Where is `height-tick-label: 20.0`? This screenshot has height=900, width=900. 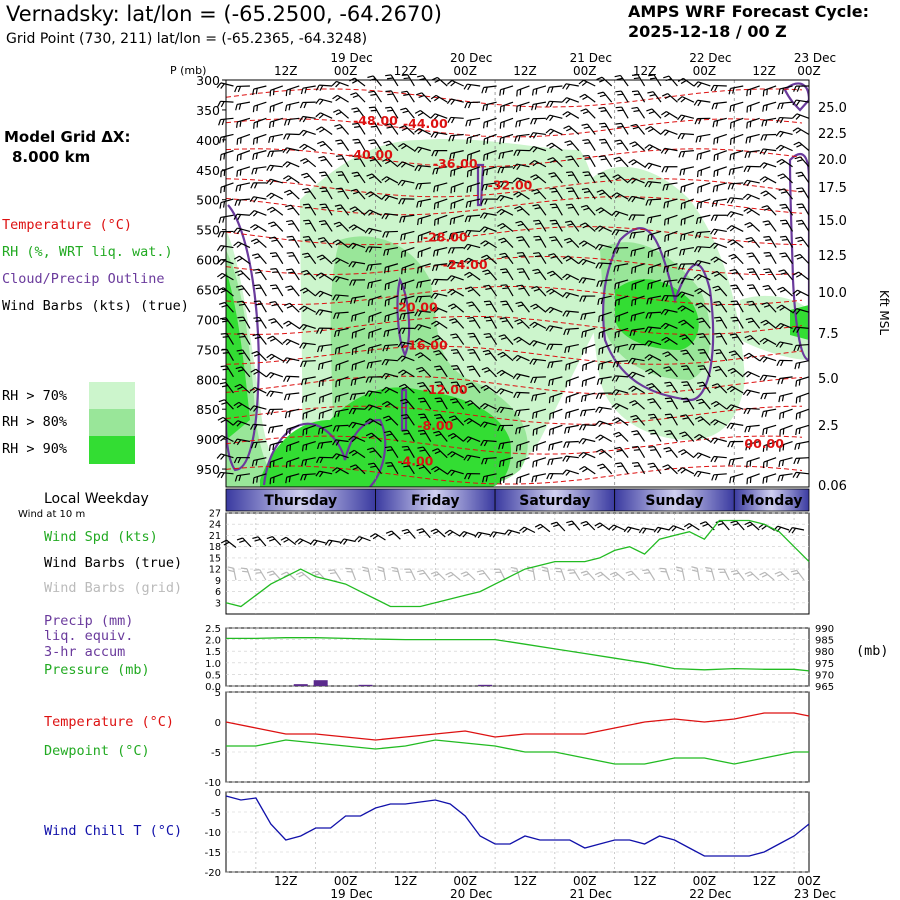 height-tick-label: 20.0 is located at coordinates (832, 160).